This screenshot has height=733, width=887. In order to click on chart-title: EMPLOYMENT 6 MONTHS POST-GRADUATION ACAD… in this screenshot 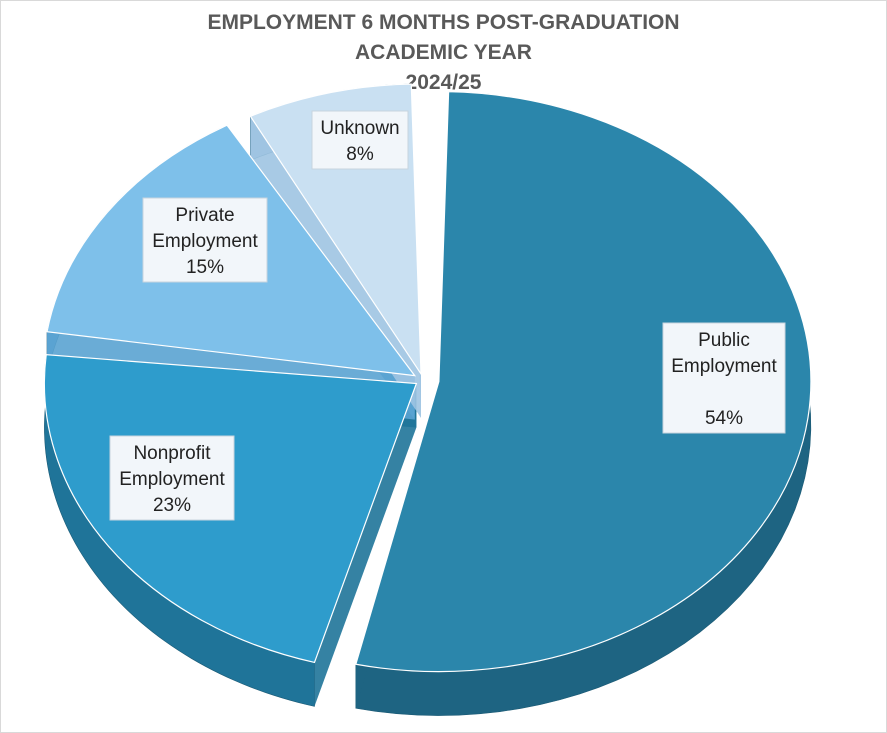, I will do `click(443, 53)`.